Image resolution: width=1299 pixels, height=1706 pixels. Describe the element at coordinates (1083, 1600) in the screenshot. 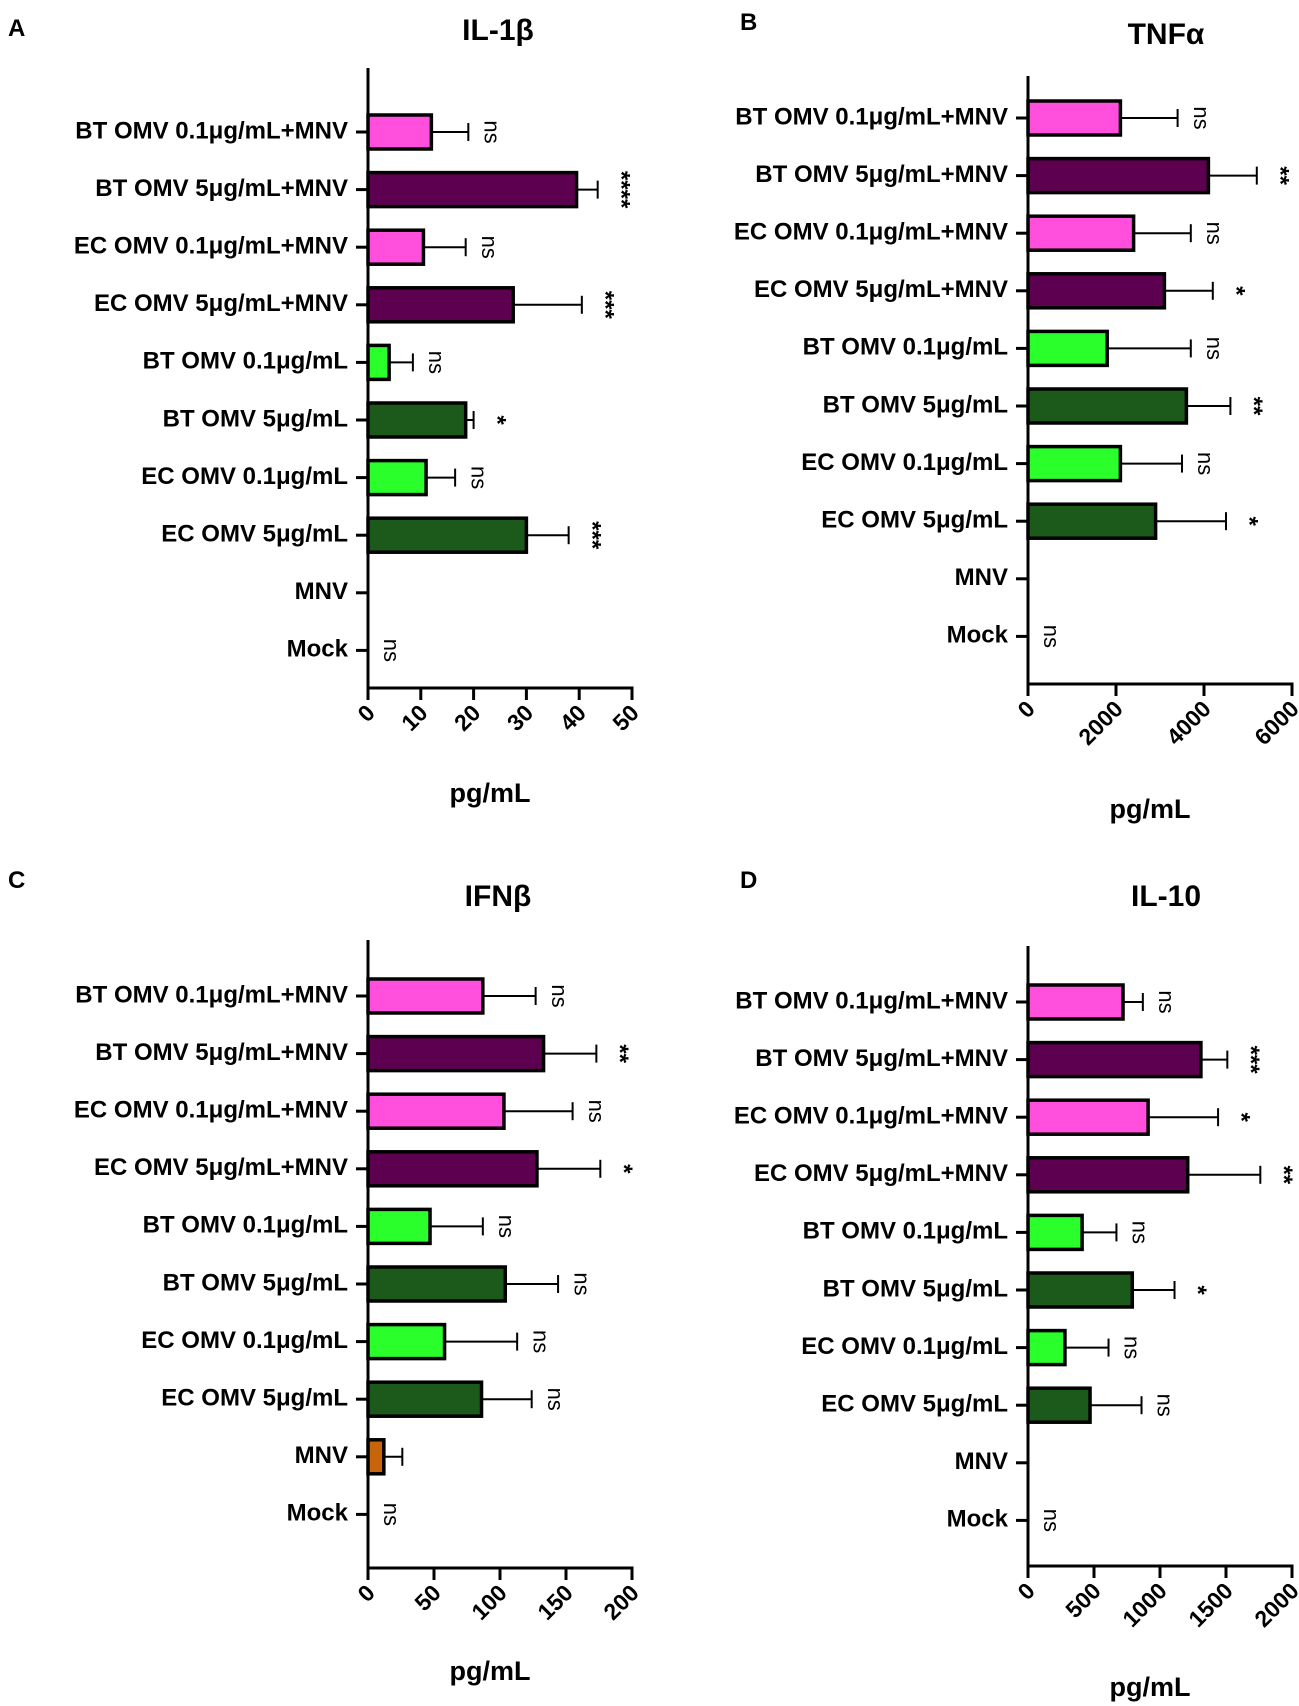

I see `panel-d-x-tick-label: 500` at that location.